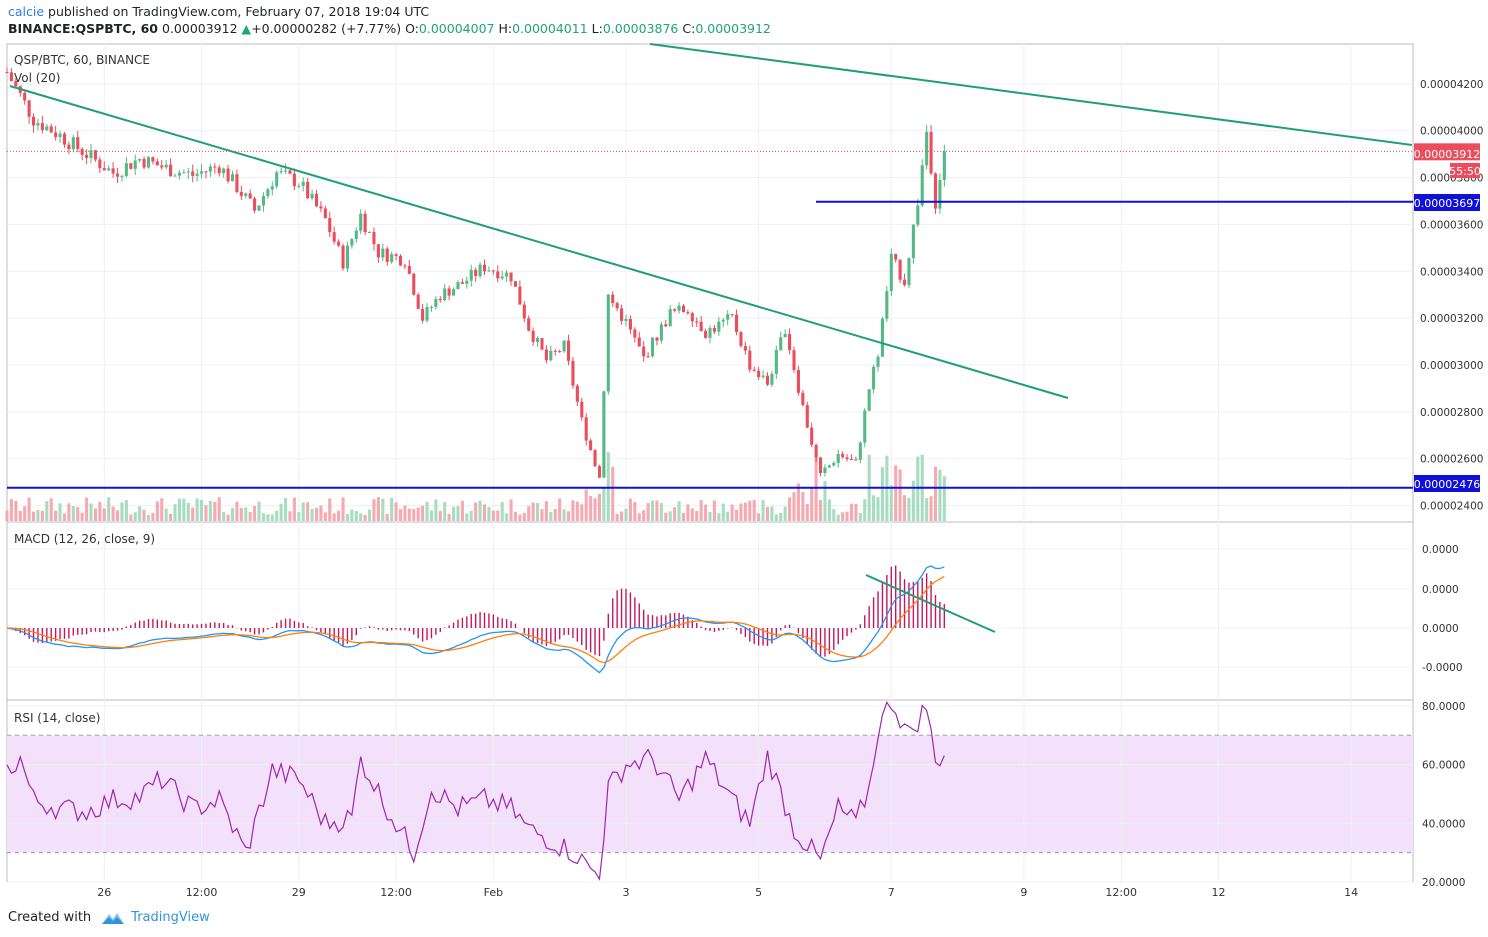 The height and width of the screenshot is (937, 1488). What do you see at coordinates (640, 28) in the screenshot?
I see `low-value: 0.00003876` at bounding box center [640, 28].